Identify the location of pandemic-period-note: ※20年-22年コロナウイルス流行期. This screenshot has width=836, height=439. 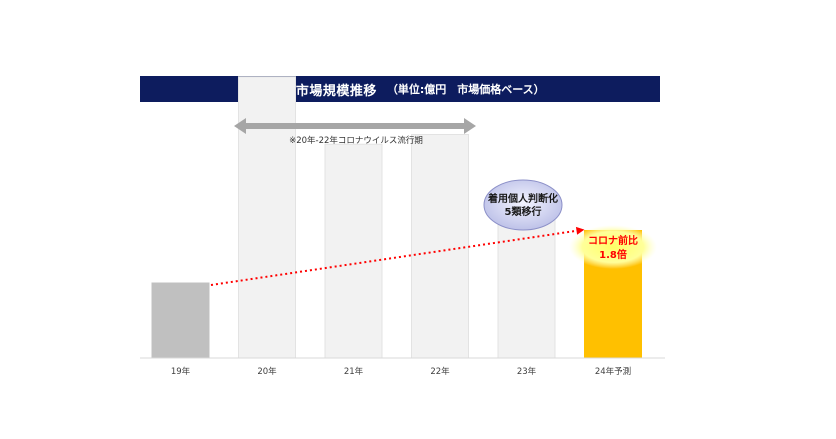
(356, 140).